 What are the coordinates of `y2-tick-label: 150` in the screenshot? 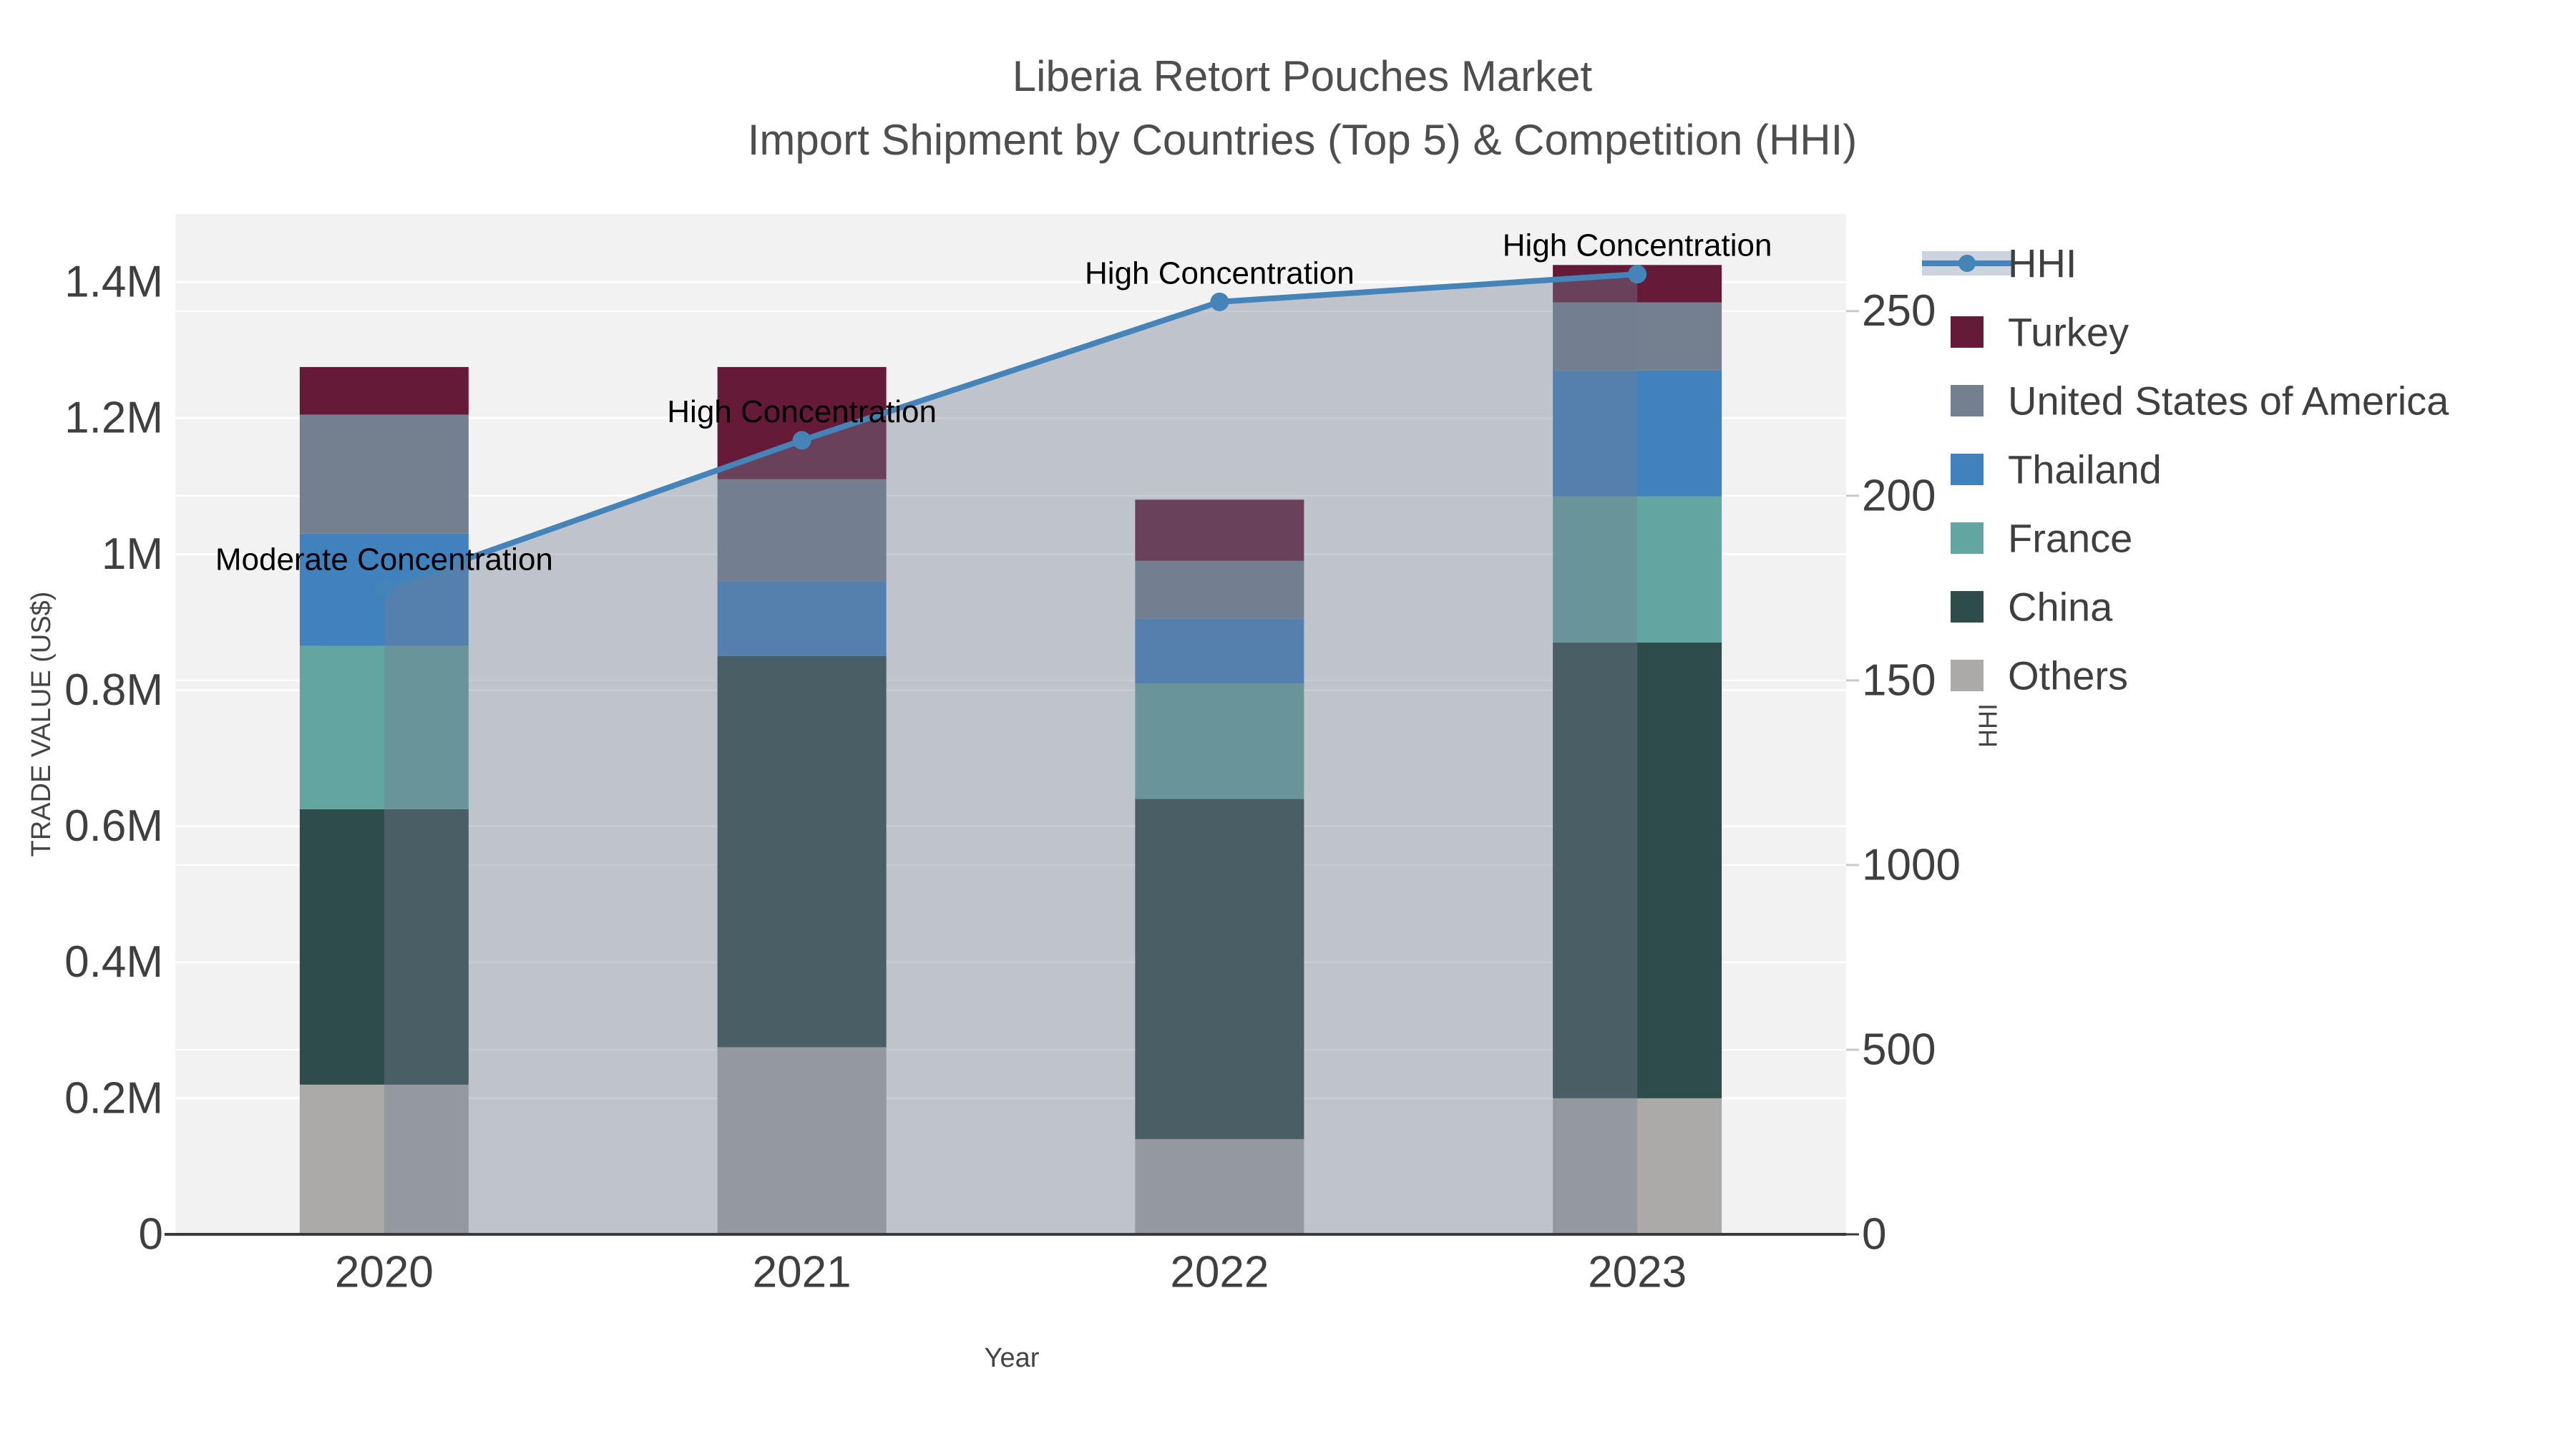 It's located at (1899, 680).